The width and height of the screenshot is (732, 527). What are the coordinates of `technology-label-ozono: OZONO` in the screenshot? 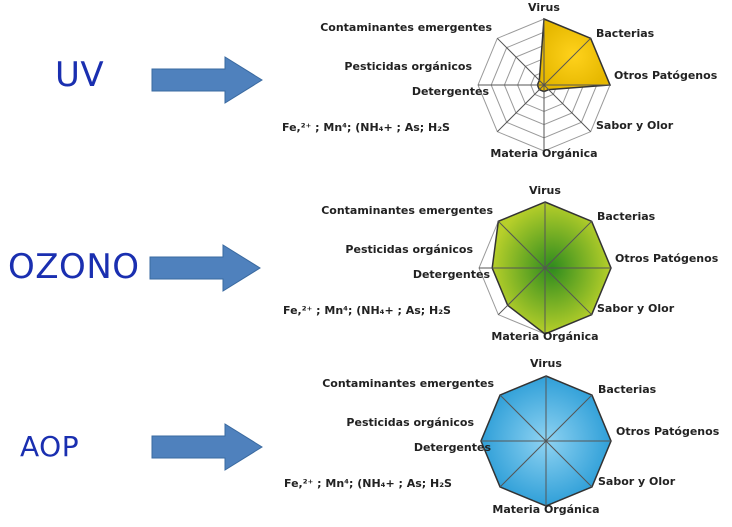 It's located at (74, 267).